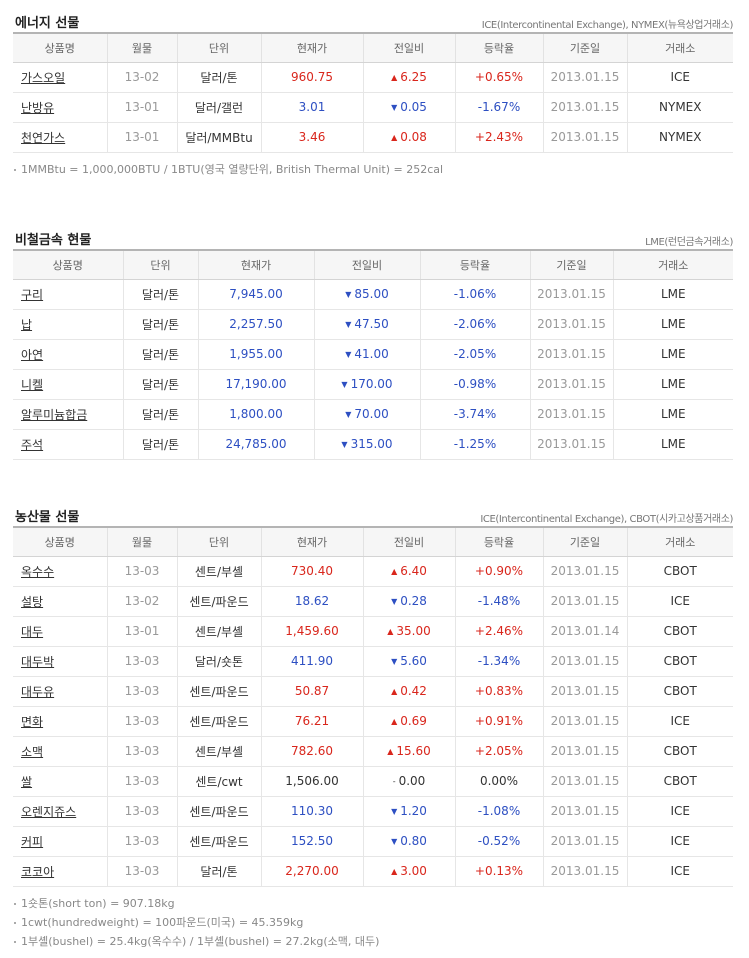 The height and width of the screenshot is (958, 749). I want to click on rate-cell: -1.06%, so click(474, 294).